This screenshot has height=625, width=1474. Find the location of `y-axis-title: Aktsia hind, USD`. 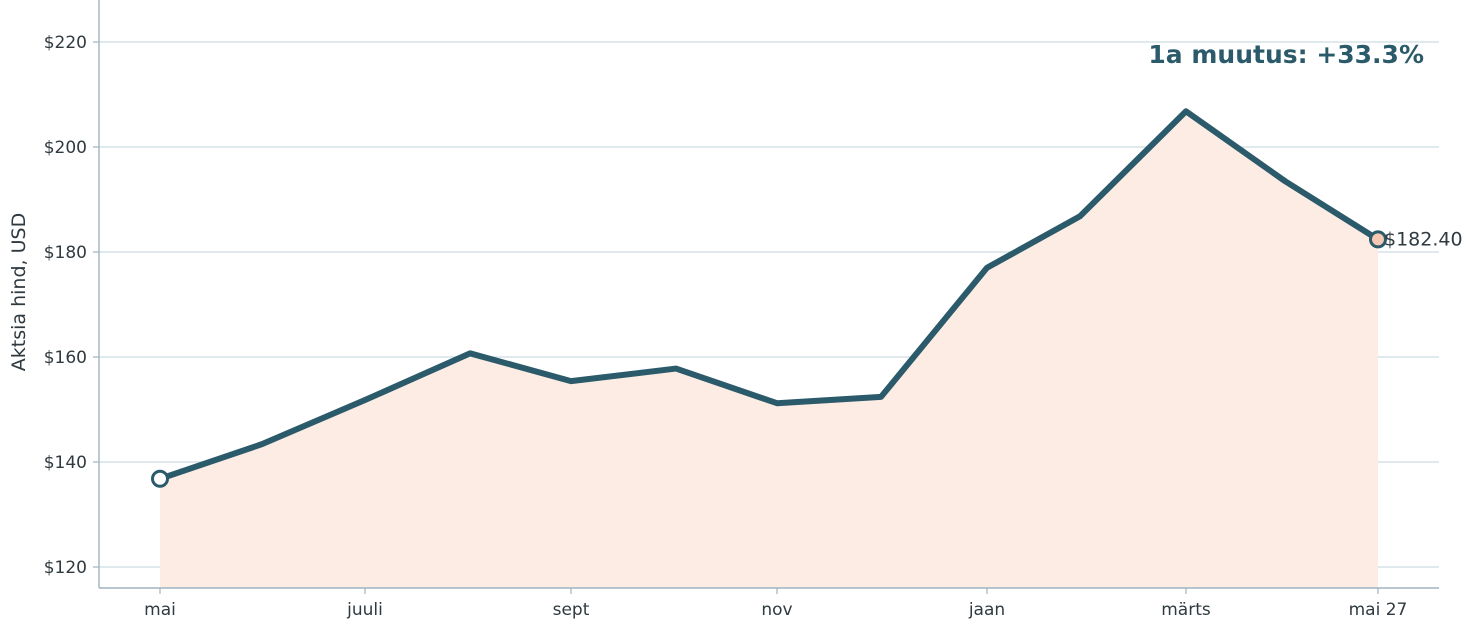

y-axis-title: Aktsia hind, USD is located at coordinates (19, 292).